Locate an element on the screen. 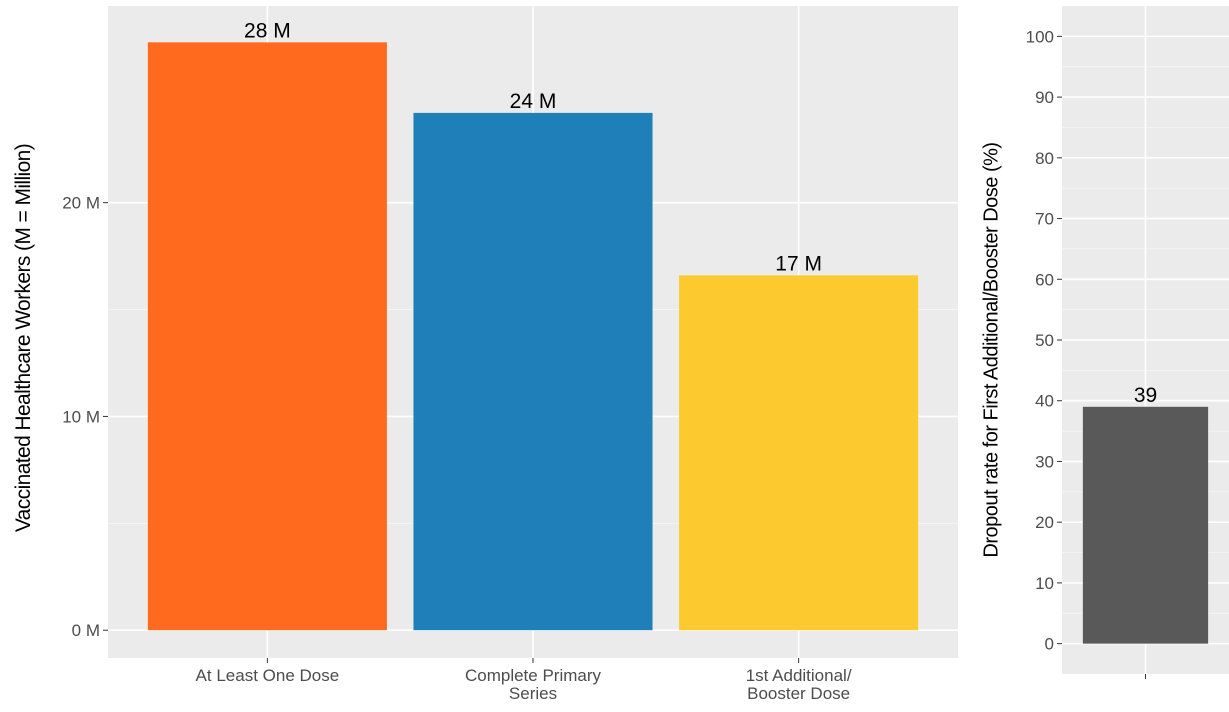 The width and height of the screenshot is (1229, 712). right-y-tick-label: 60 is located at coordinates (1044, 279).